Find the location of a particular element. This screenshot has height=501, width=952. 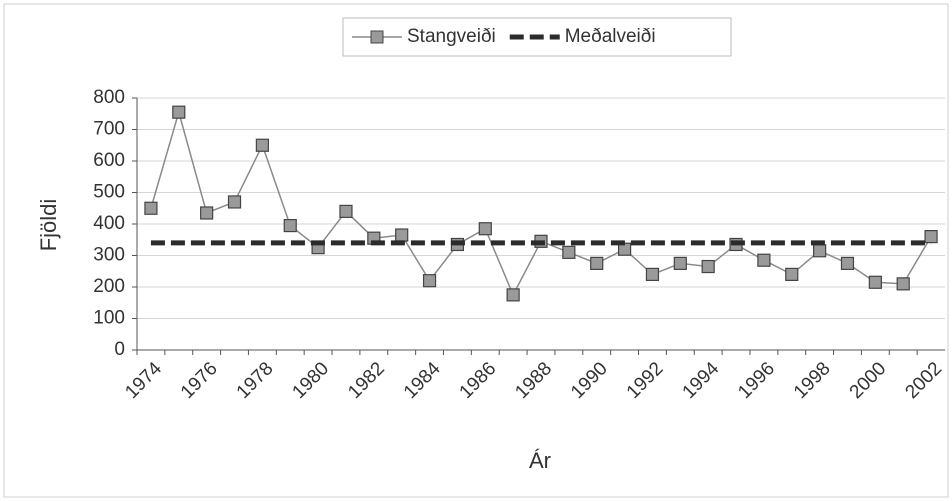

legend-label: Stangveiði is located at coordinates (451, 36).